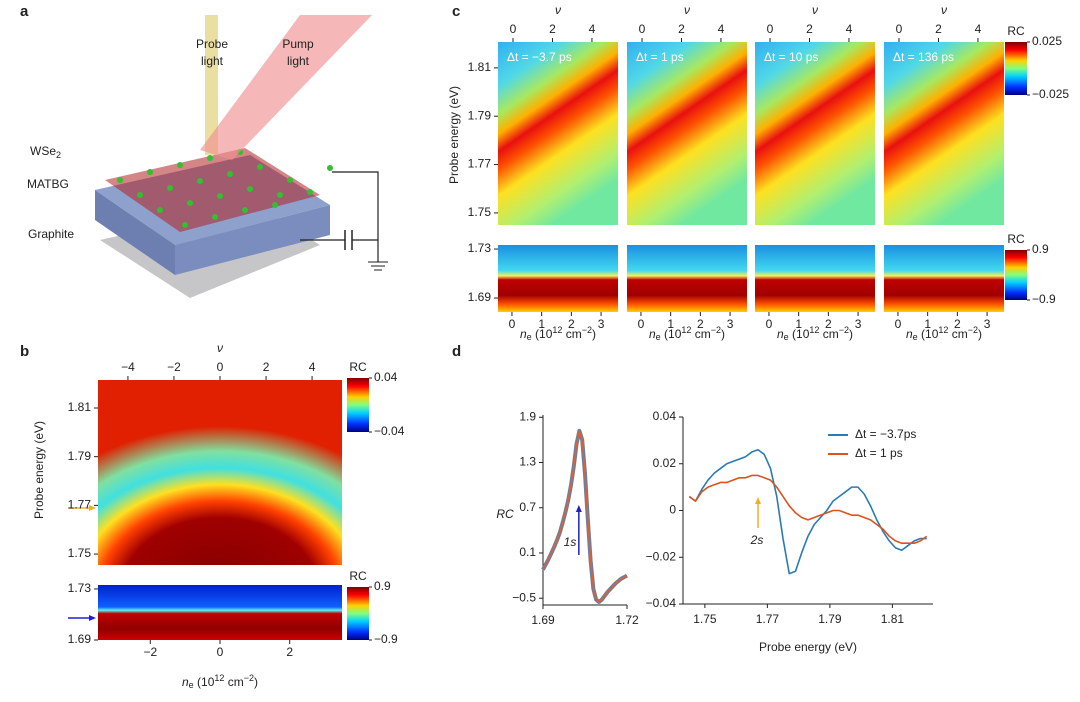 Image resolution: width=1080 pixels, height=702 pixels. I want to click on y-tick-label: 1.69, so click(480, 297).